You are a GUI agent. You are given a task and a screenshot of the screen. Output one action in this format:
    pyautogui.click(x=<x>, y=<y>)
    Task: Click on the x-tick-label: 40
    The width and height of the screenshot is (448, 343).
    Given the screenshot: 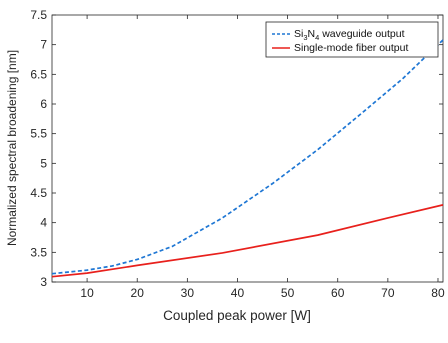 What is the action you would take?
    pyautogui.click(x=238, y=293)
    